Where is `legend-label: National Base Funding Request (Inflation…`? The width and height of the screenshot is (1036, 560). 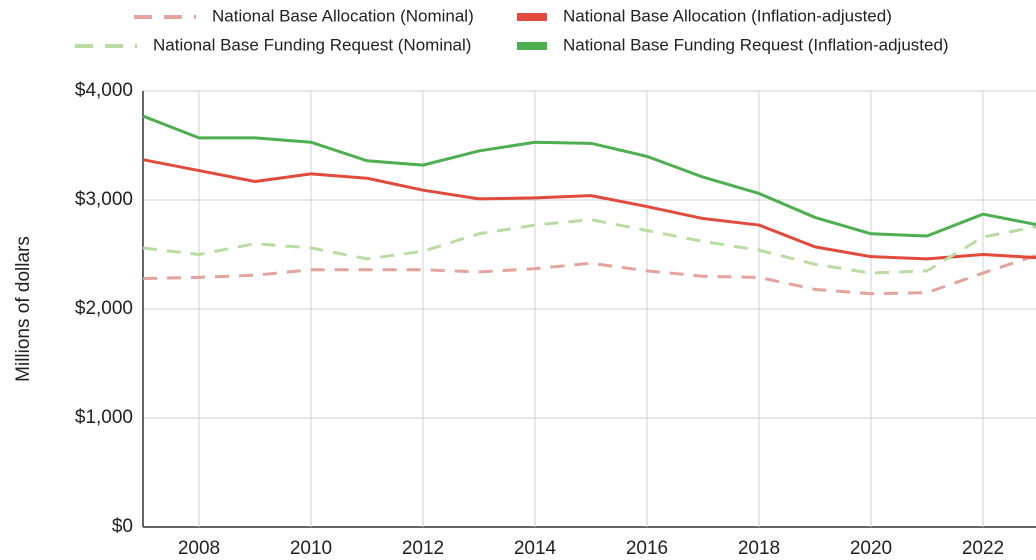
legend-label: National Base Funding Request (Inflation… is located at coordinates (756, 44).